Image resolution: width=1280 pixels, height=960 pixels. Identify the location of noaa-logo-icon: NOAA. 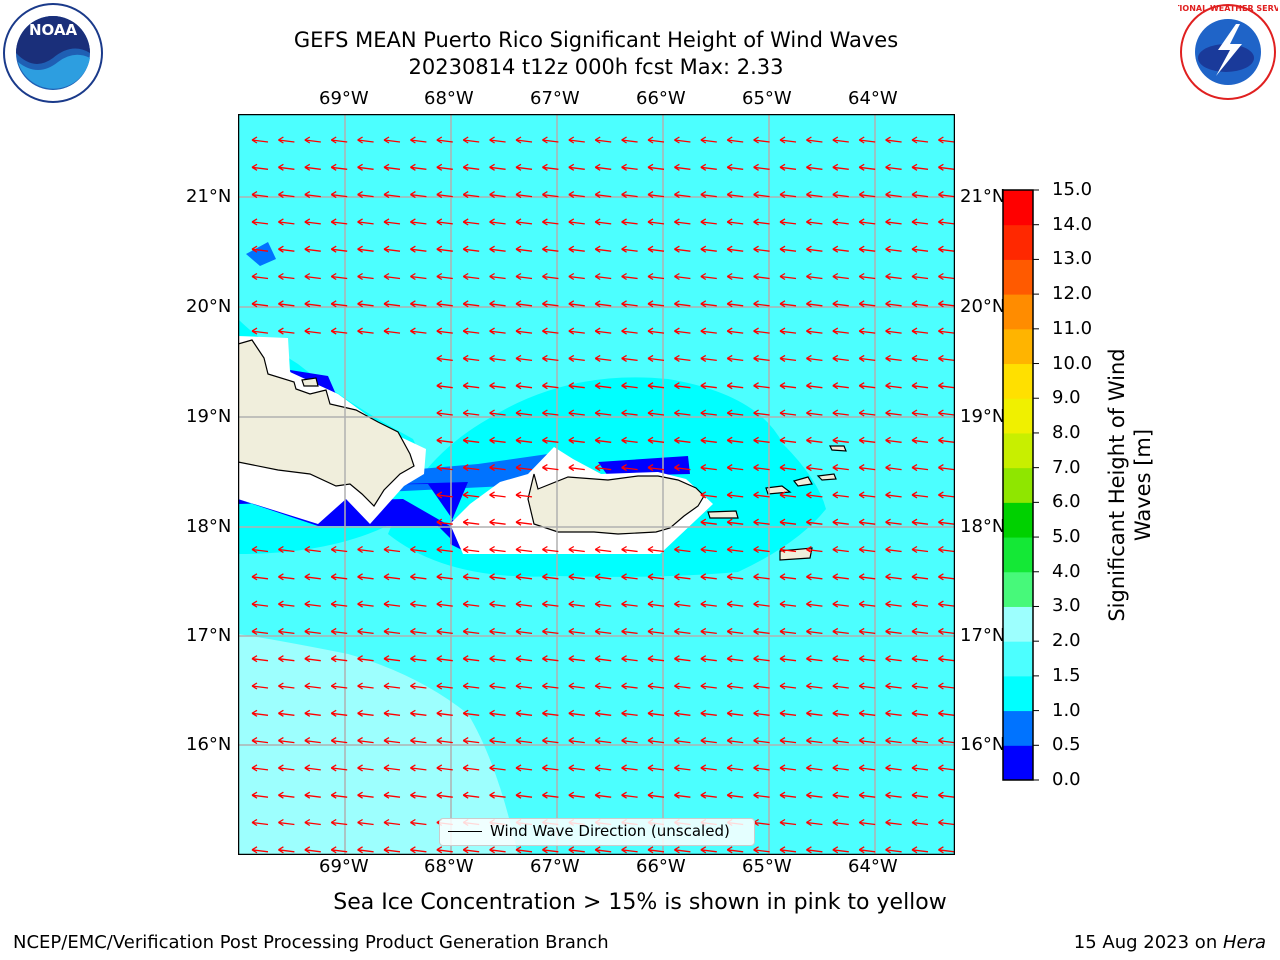
(53, 53).